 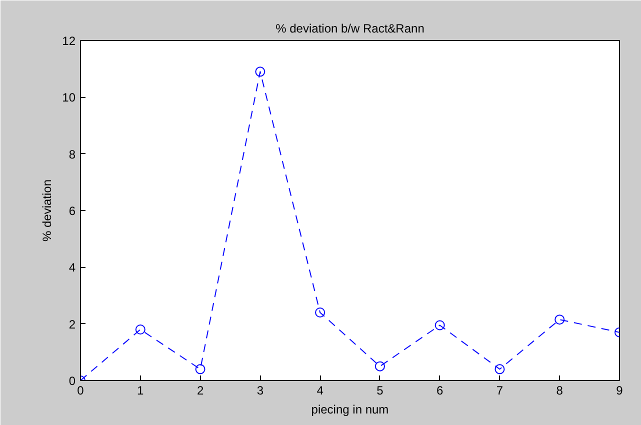 I want to click on x-tick-label: 3, so click(x=260, y=391).